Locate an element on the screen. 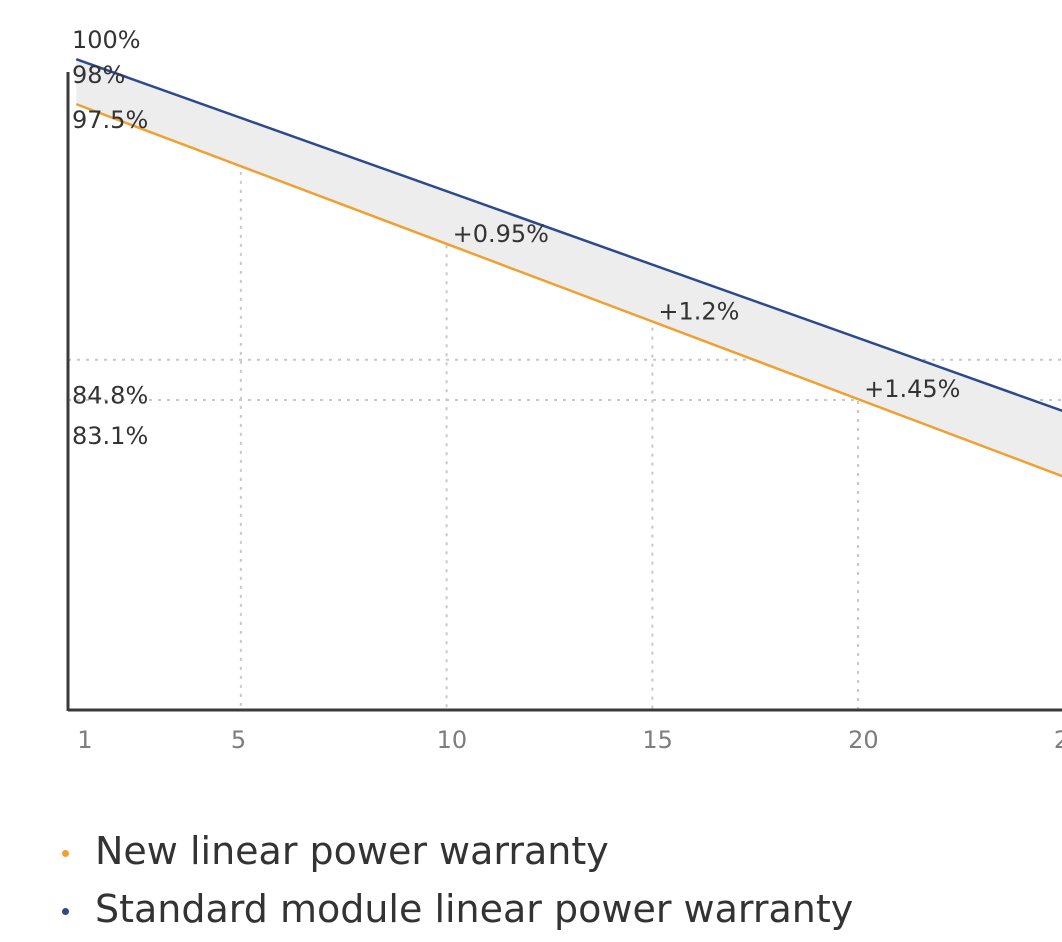 The height and width of the screenshot is (942, 1062). x-tick-5: 5 is located at coordinates (238, 740).